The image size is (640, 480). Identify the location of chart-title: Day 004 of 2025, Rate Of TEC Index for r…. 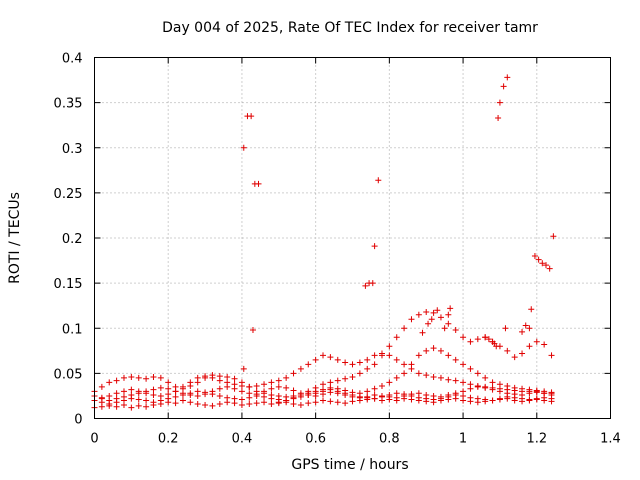
(350, 28).